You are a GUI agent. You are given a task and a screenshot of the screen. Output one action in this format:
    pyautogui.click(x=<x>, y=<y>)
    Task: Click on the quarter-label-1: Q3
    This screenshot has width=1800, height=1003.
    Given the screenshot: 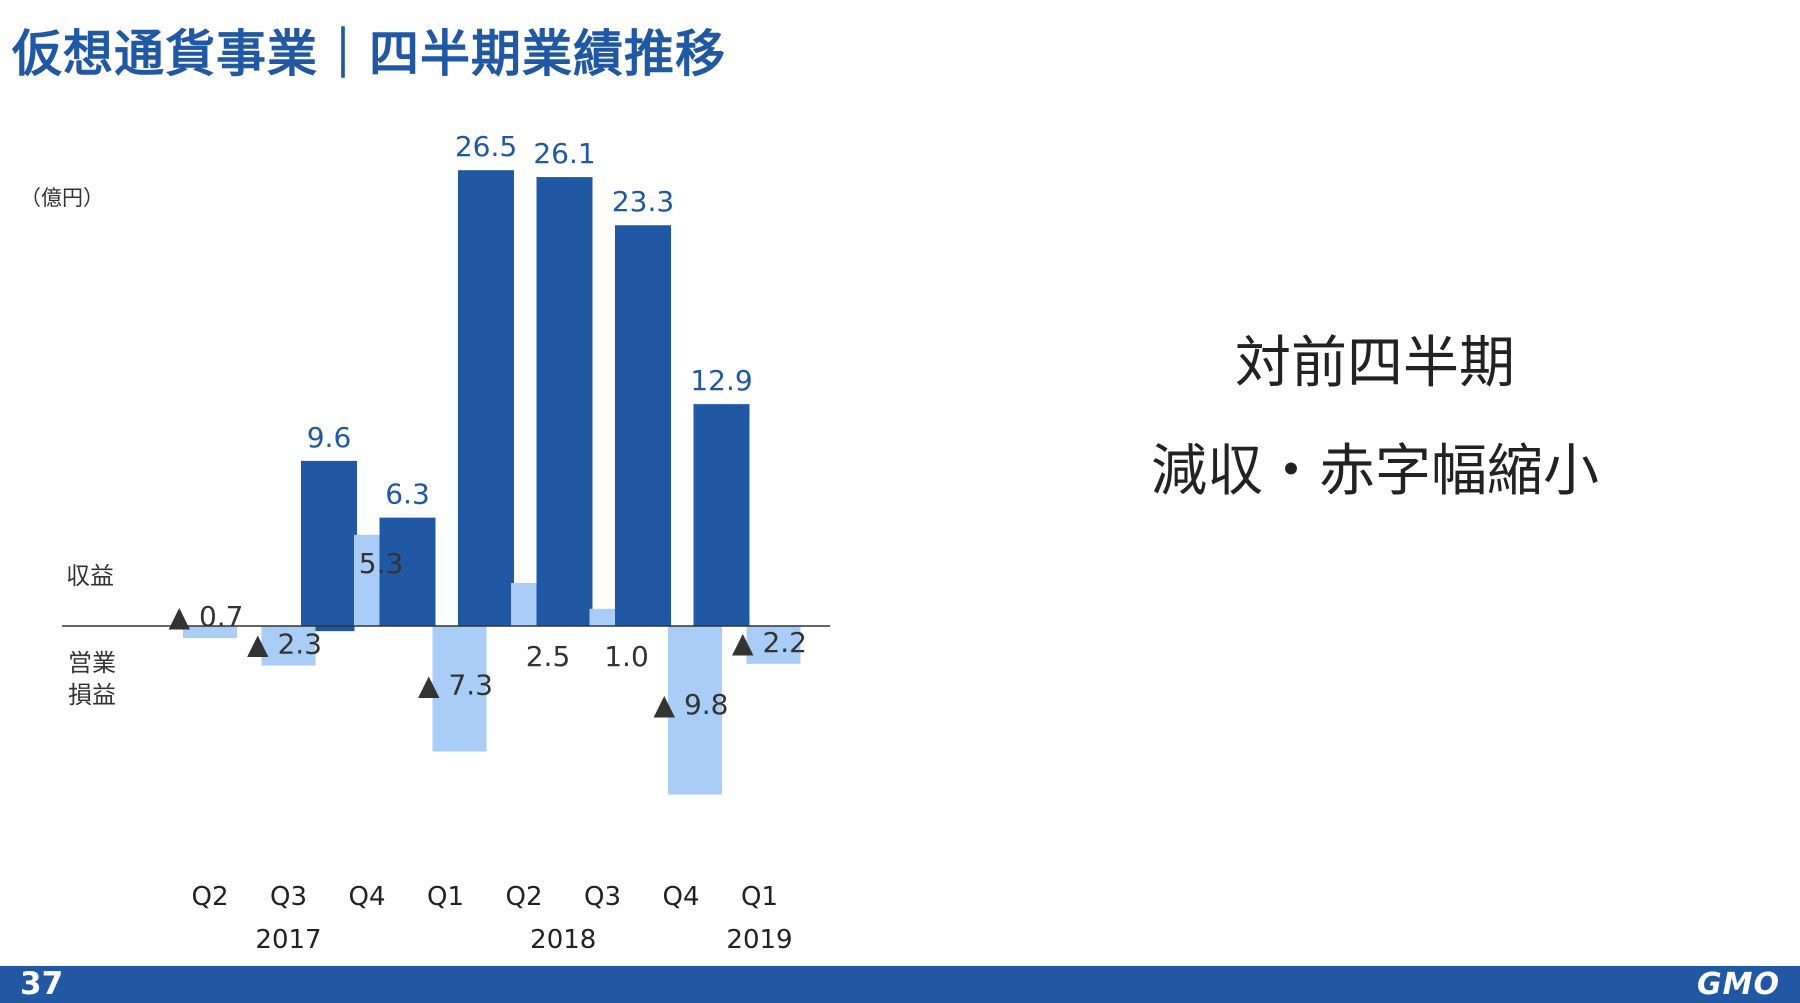 What is the action you would take?
    pyautogui.click(x=288, y=897)
    